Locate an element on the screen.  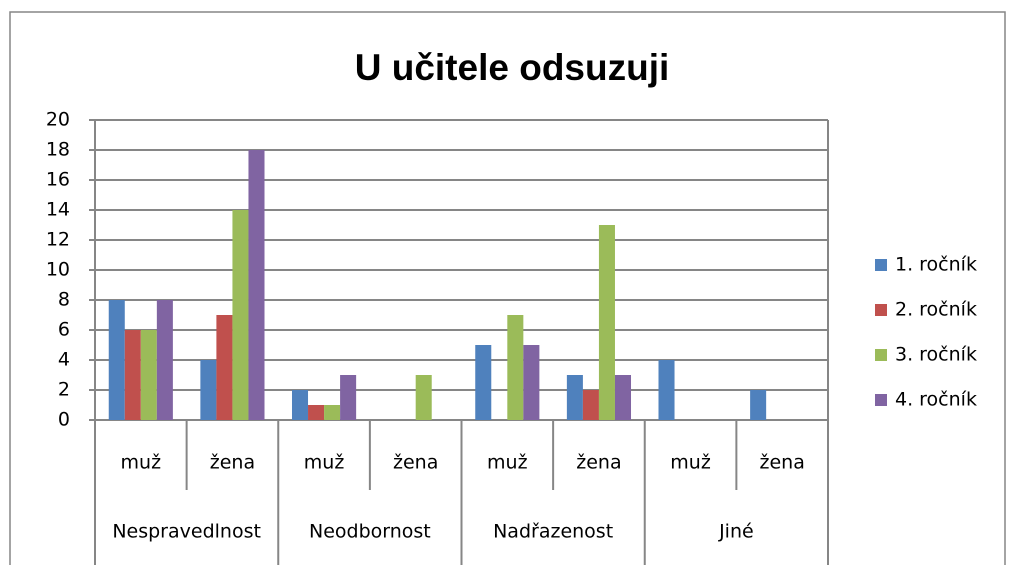
y-tick-label: 10 is located at coordinates (58, 270).